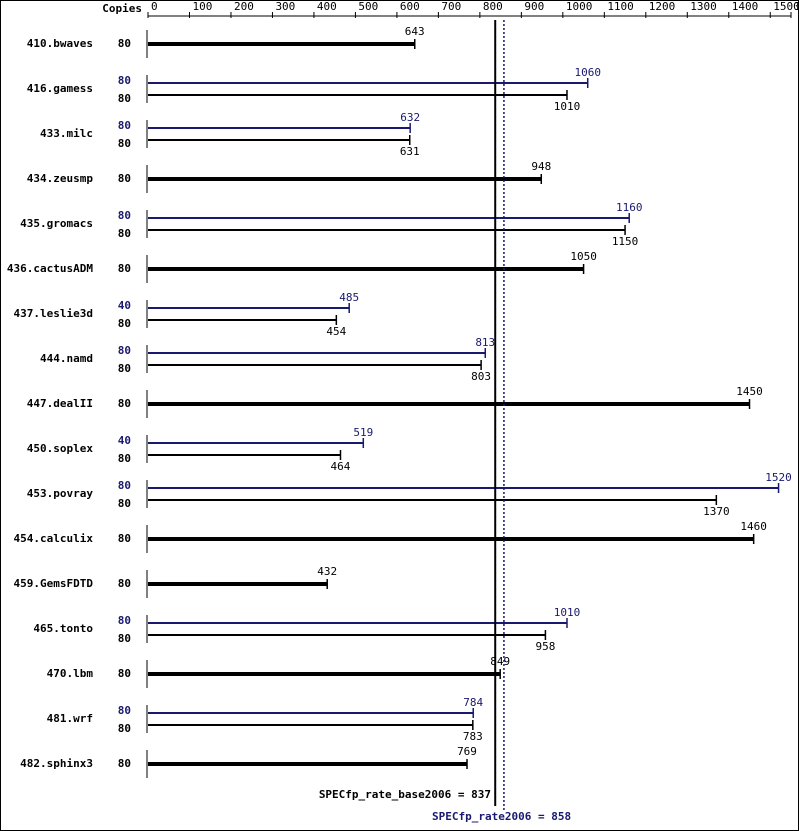  What do you see at coordinates (56, 763) in the screenshot?
I see `category-label: 482.sphinx3` at bounding box center [56, 763].